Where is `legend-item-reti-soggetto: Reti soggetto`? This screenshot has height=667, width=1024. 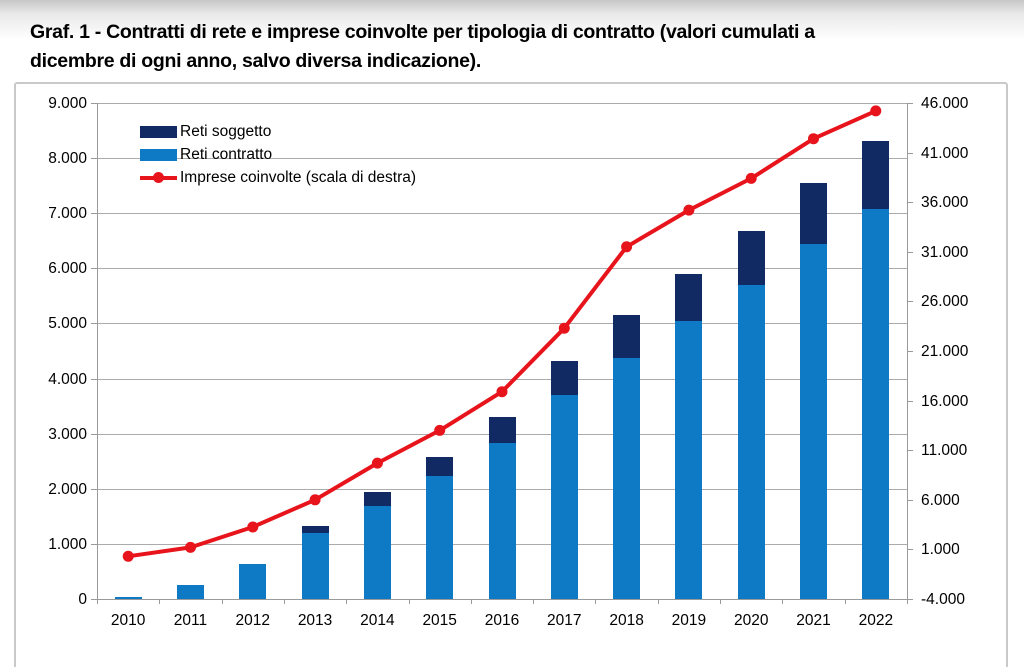
legend-item-reti-soggetto: Reti soggetto is located at coordinates (278, 131).